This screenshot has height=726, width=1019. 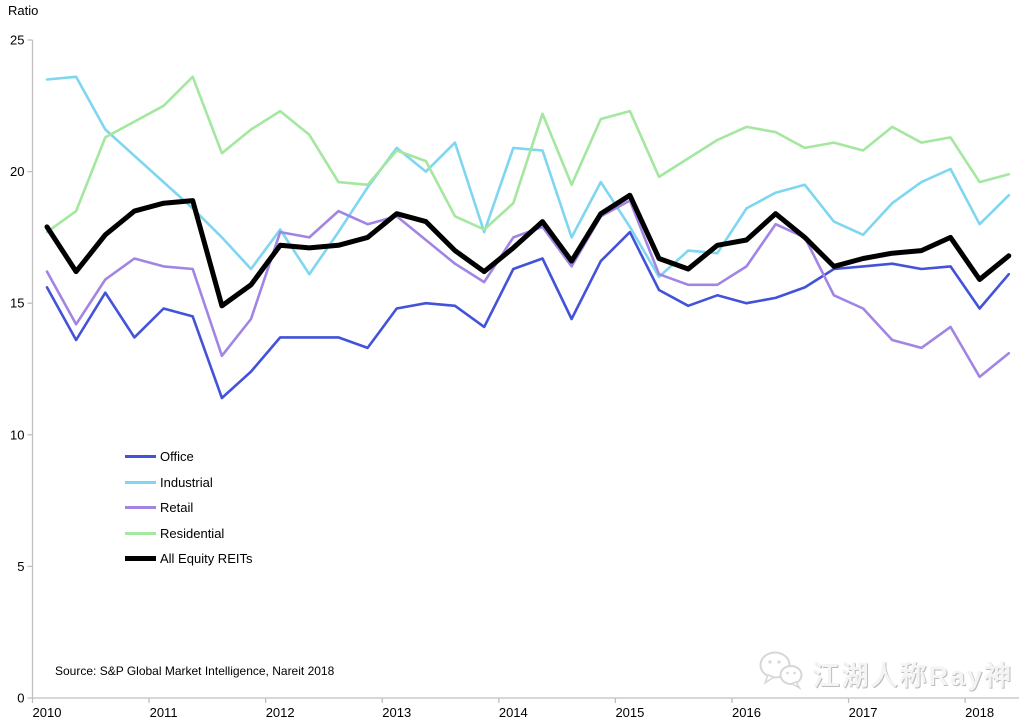 What do you see at coordinates (140, 457) in the screenshot?
I see `legend-swatch-office` at bounding box center [140, 457].